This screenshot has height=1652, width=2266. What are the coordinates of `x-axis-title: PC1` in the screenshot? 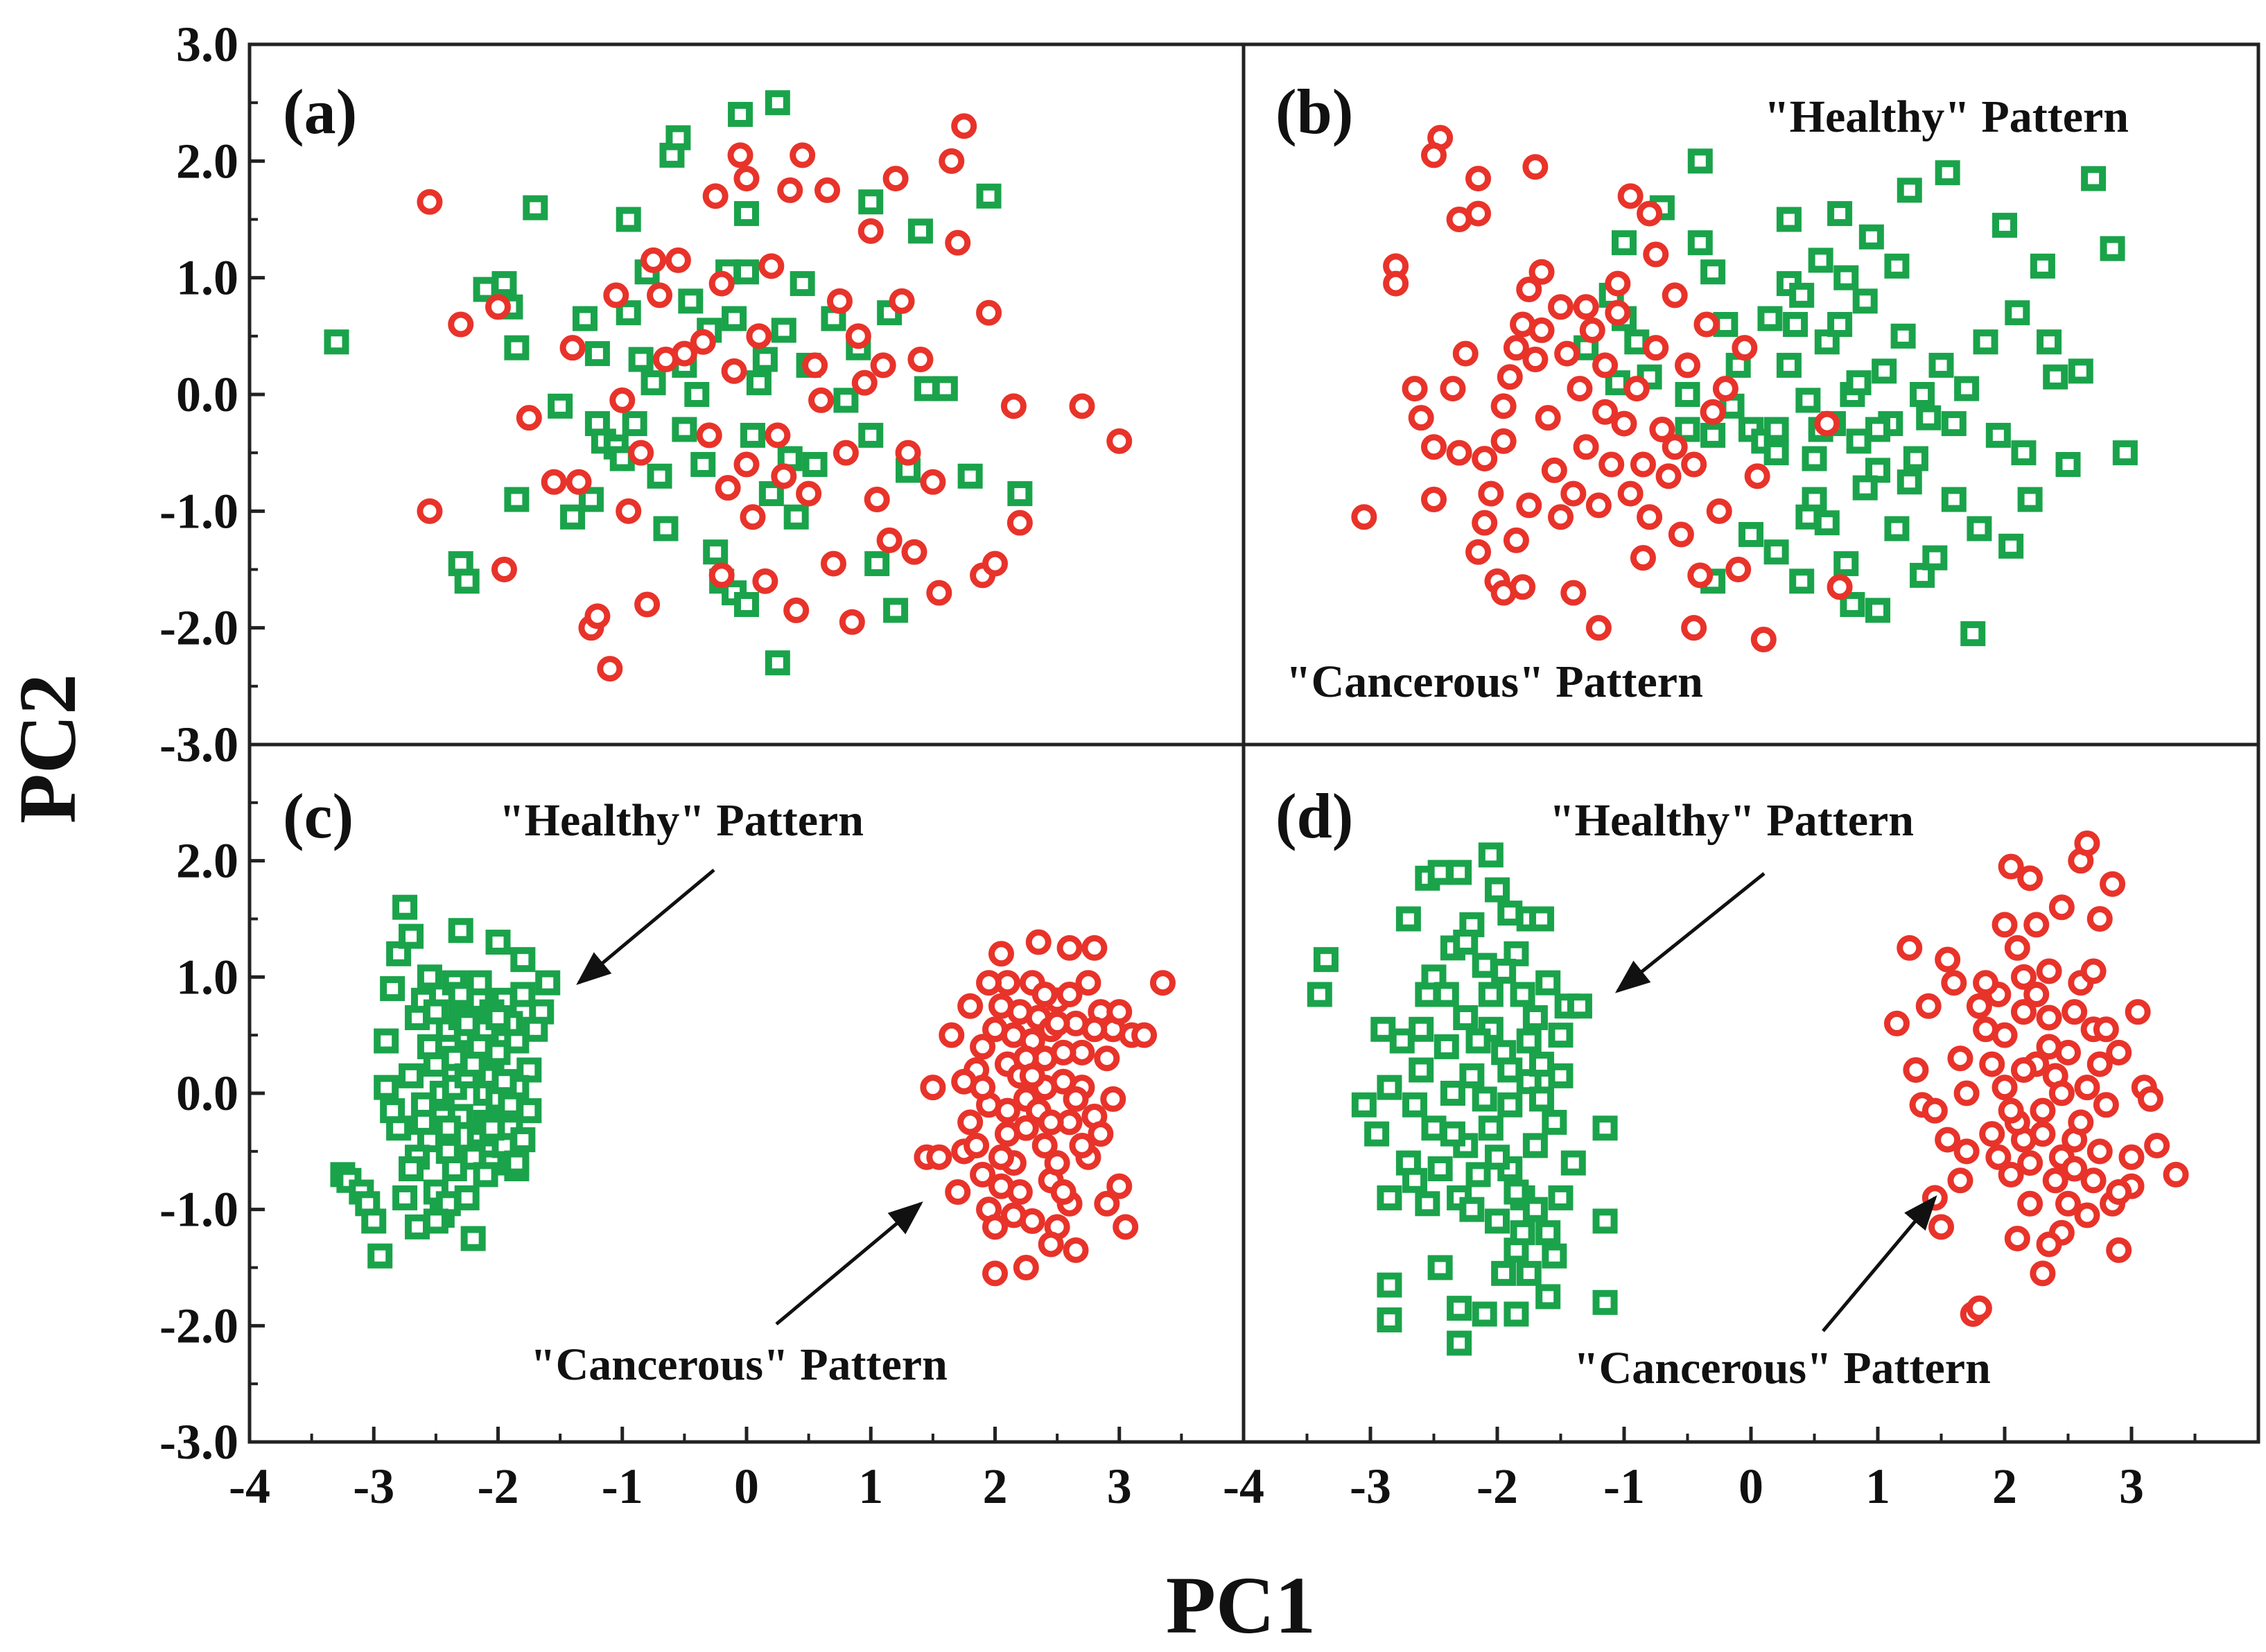 It's located at (1241, 1605).